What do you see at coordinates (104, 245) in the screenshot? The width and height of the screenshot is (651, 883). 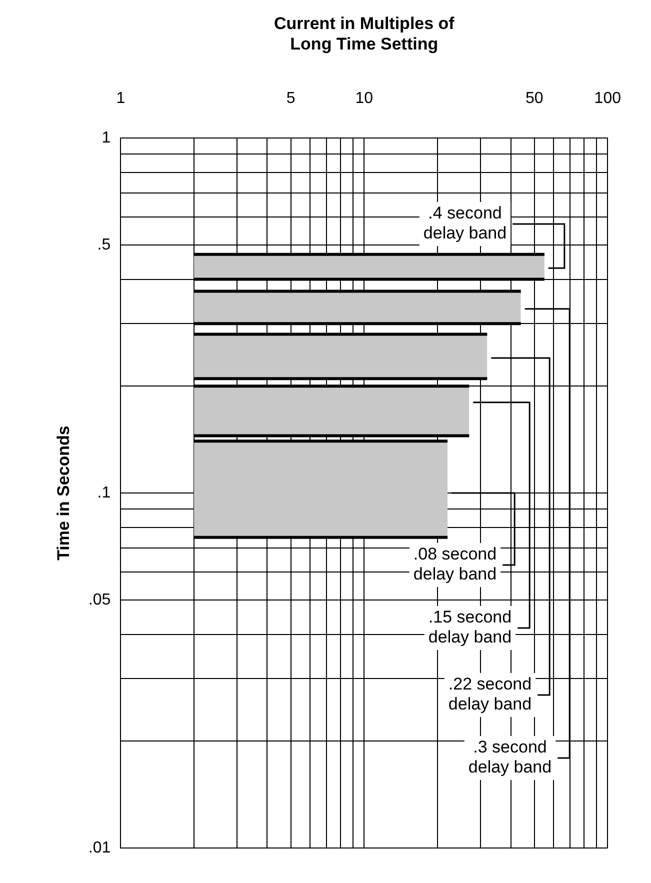 I see `y-tick-label: .5` at bounding box center [104, 245].